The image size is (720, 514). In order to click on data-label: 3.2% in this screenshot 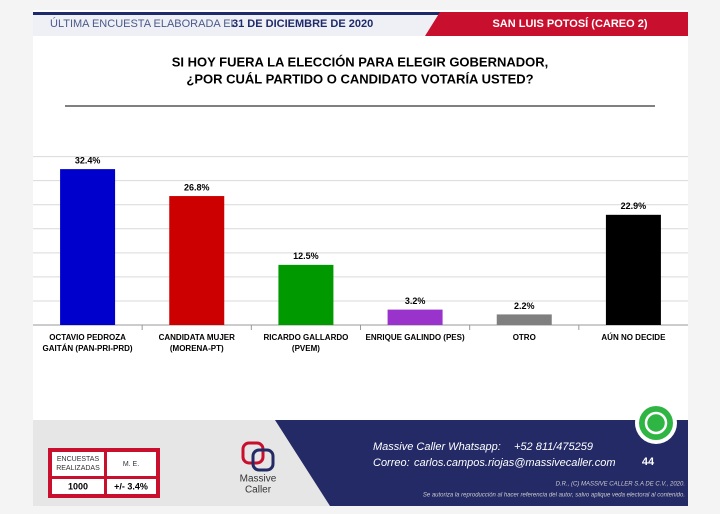, I will do `click(415, 301)`.